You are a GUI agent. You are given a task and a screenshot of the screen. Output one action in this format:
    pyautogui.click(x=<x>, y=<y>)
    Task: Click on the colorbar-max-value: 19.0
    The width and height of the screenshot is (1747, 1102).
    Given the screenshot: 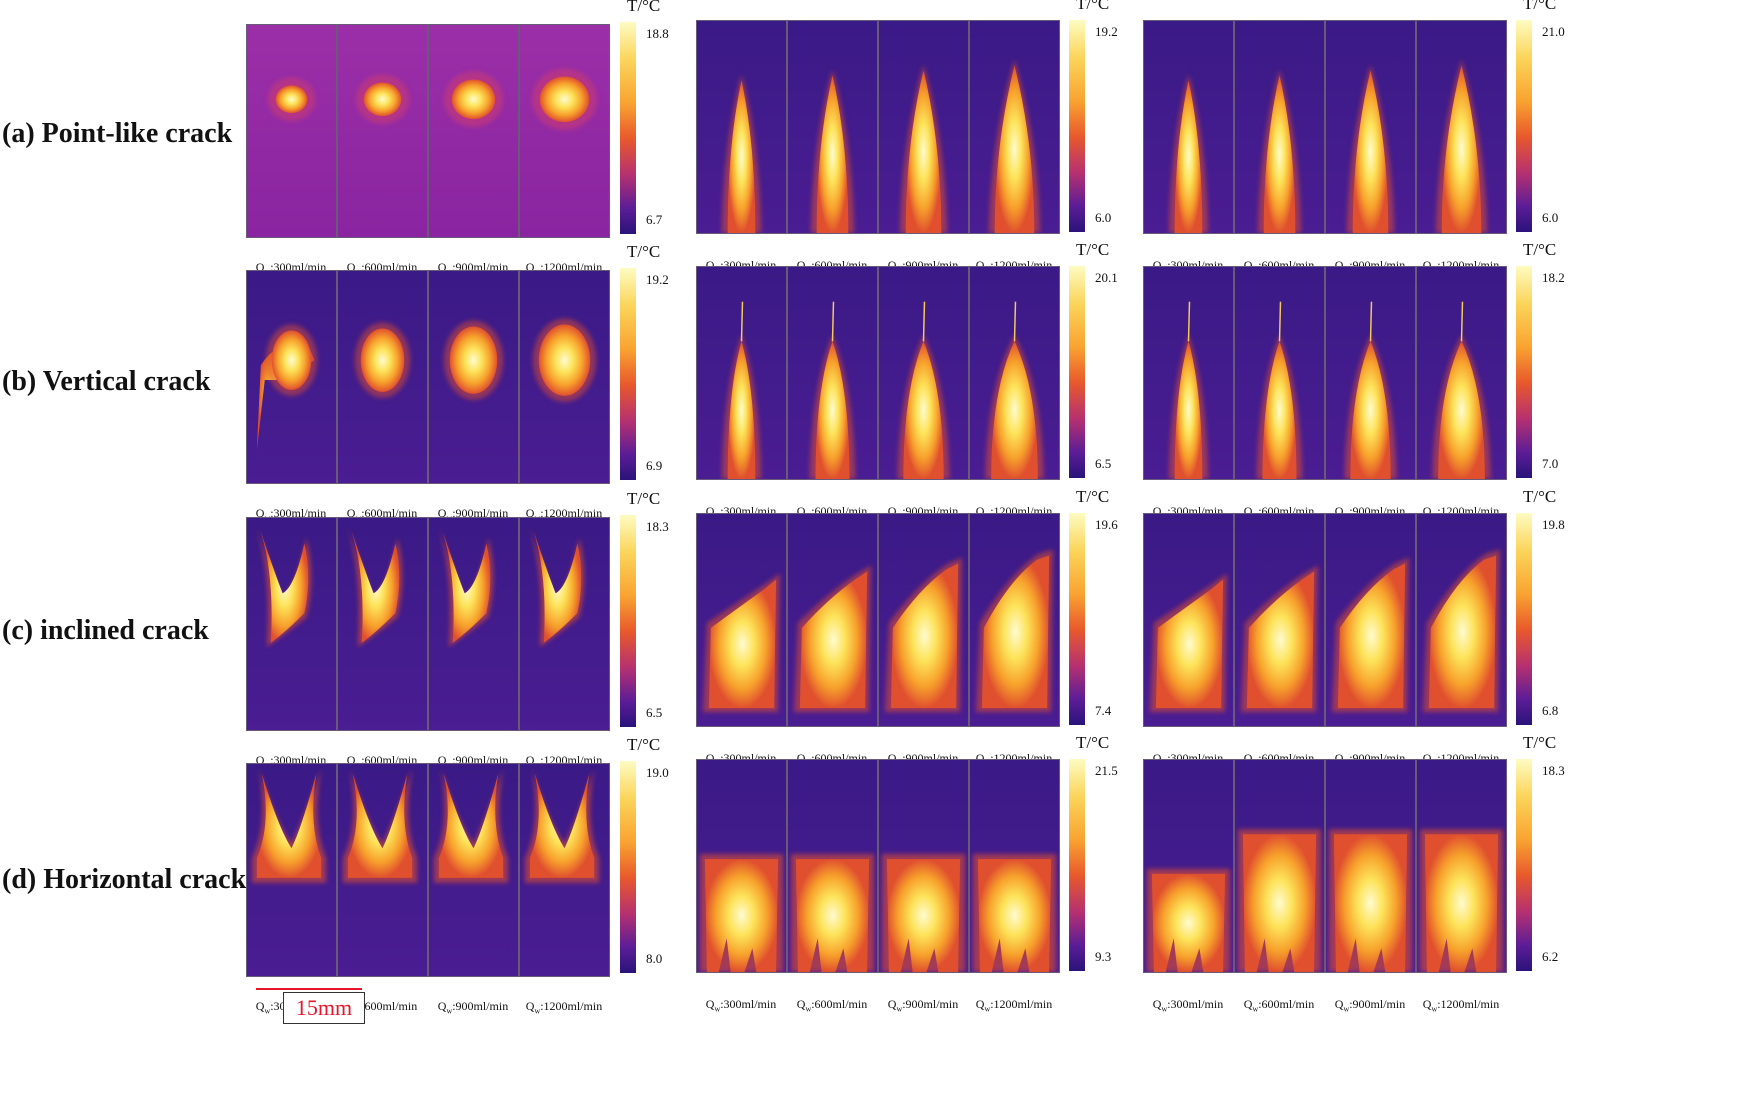 What is the action you would take?
    pyautogui.click(x=657, y=772)
    